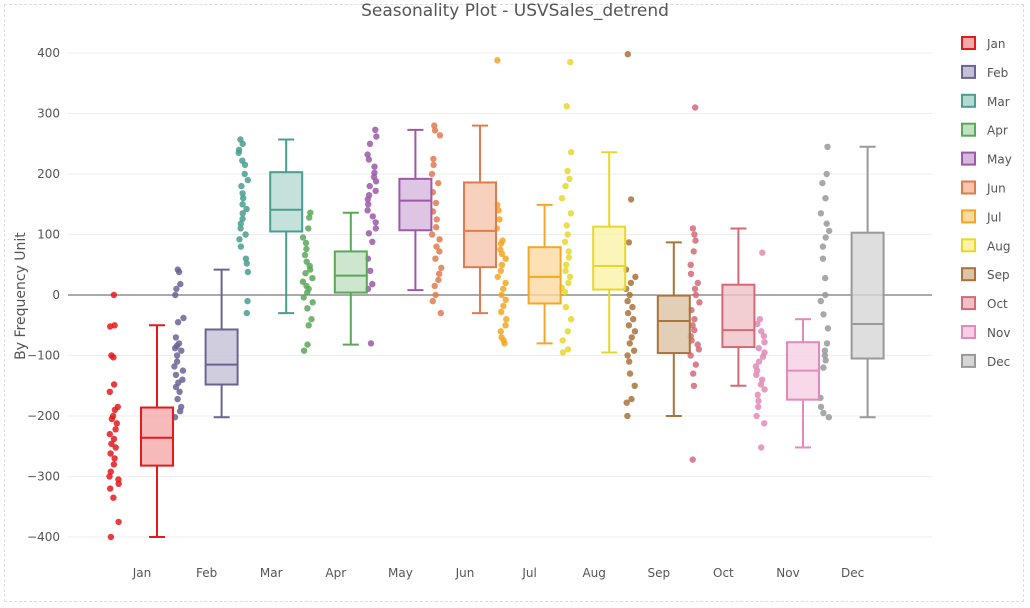  What do you see at coordinates (983, 43) in the screenshot?
I see `legend-item-jan: Jan` at bounding box center [983, 43].